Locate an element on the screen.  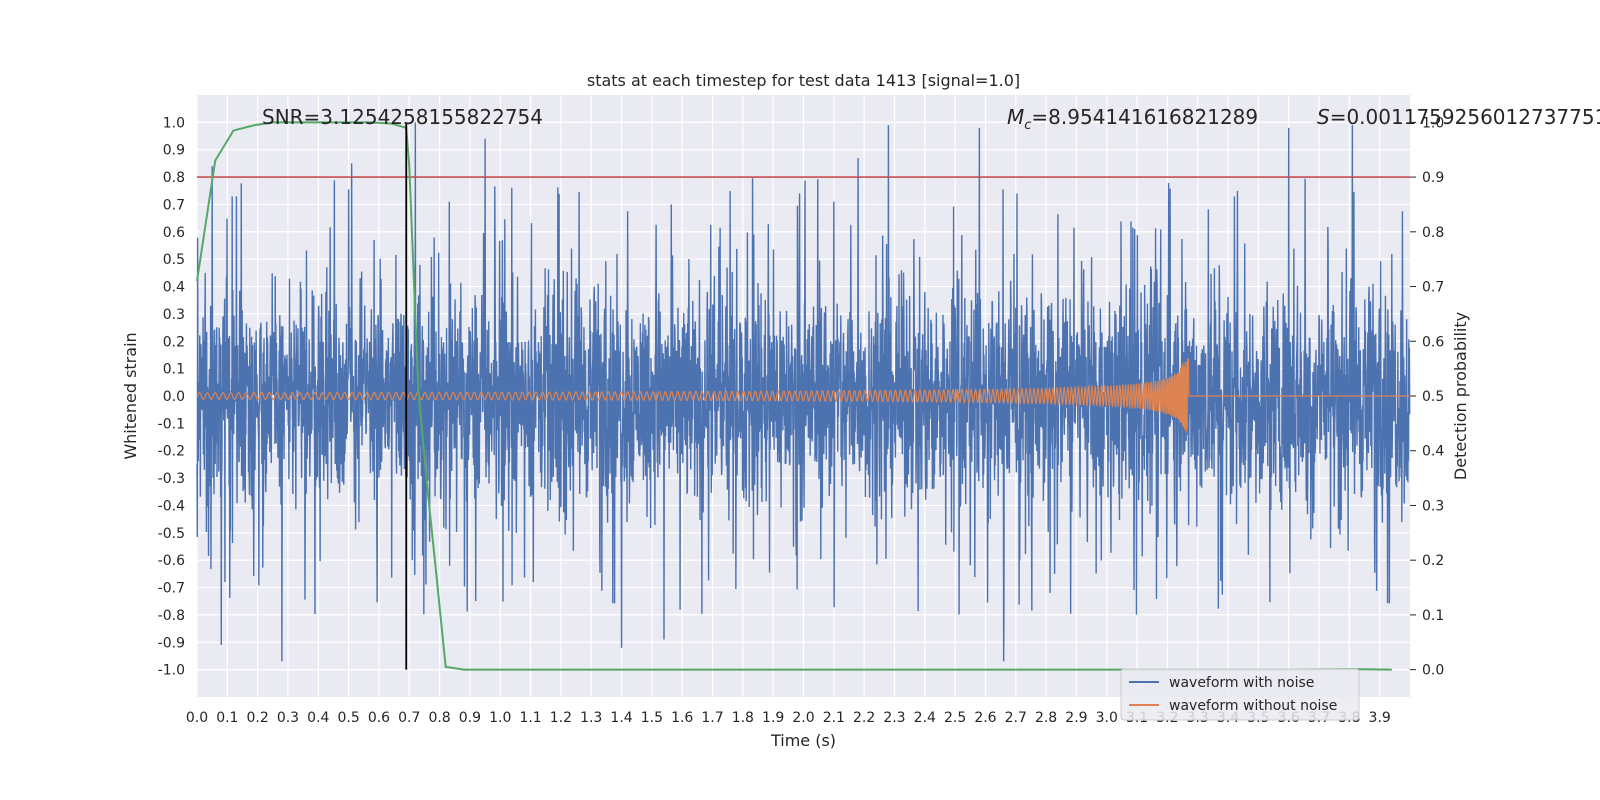
y-tick-label: 0.1 is located at coordinates (174, 370).